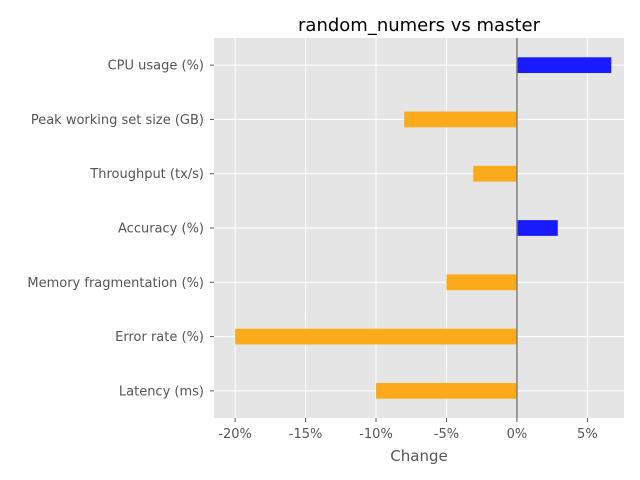 The image size is (640, 480). Describe the element at coordinates (159, 337) in the screenshot. I see `y-tick-label: Error rate (%)` at that location.